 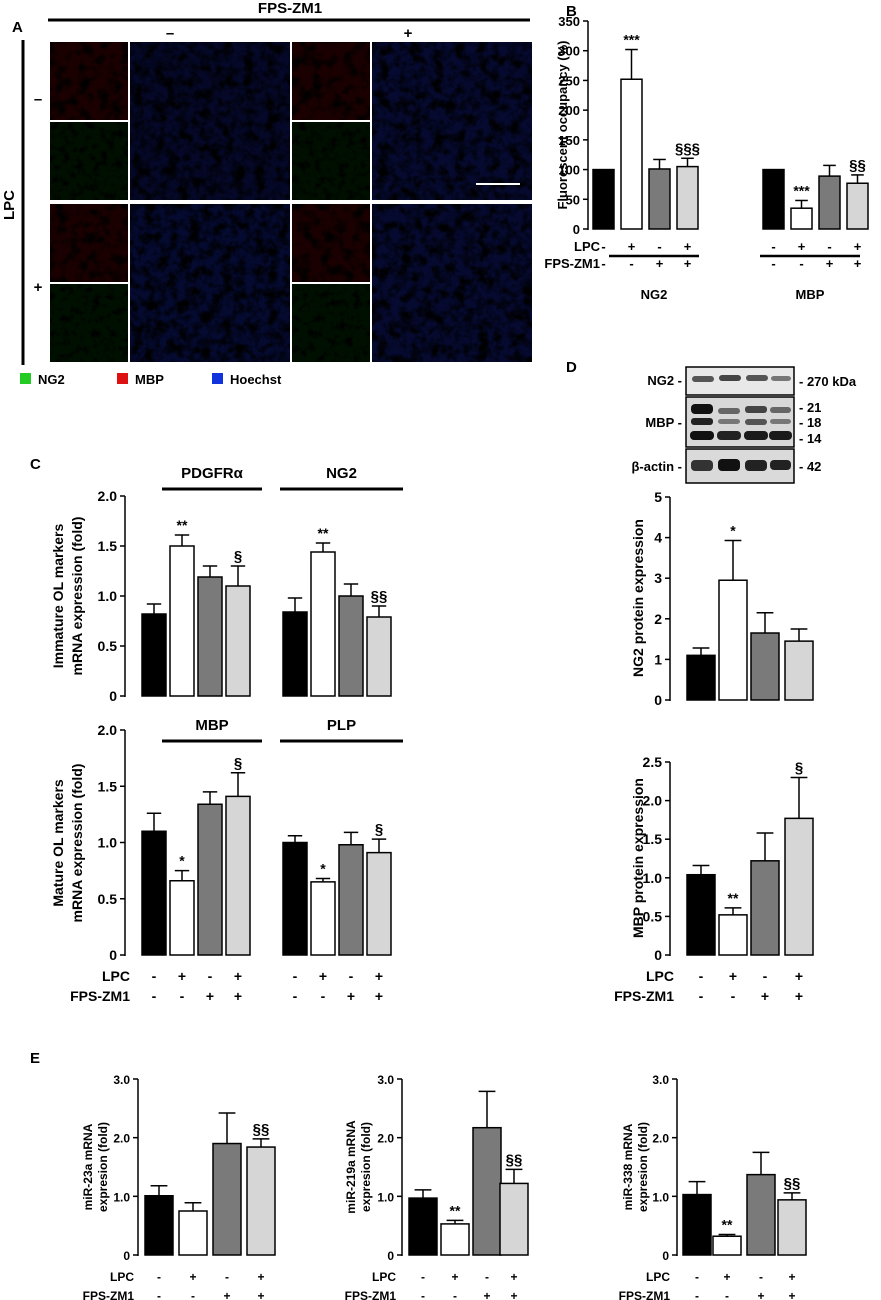 What do you see at coordinates (38, 99) in the screenshot?
I see `panel-a-row-minus: –` at bounding box center [38, 99].